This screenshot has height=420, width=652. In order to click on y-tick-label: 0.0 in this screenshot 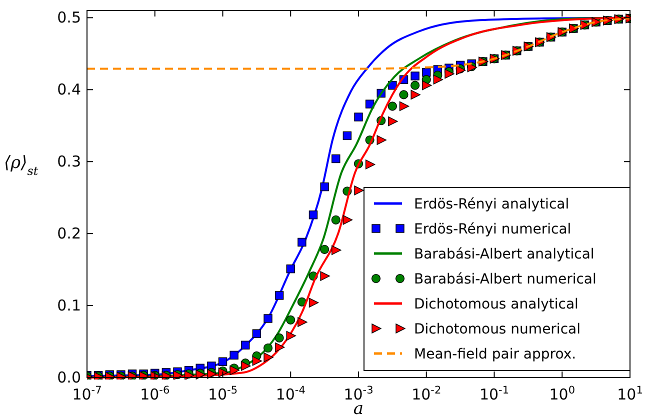, I will do `click(69, 377)`.